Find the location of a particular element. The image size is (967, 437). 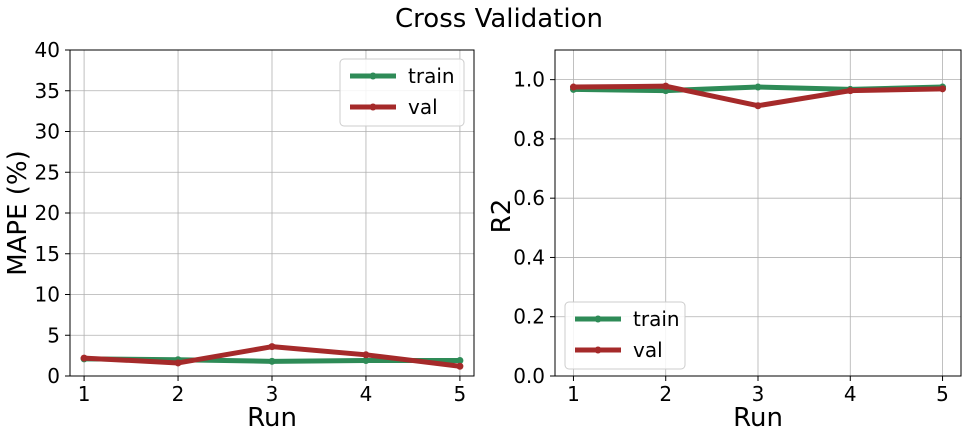

y-axis-label: MAPE (%) is located at coordinates (18, 213).